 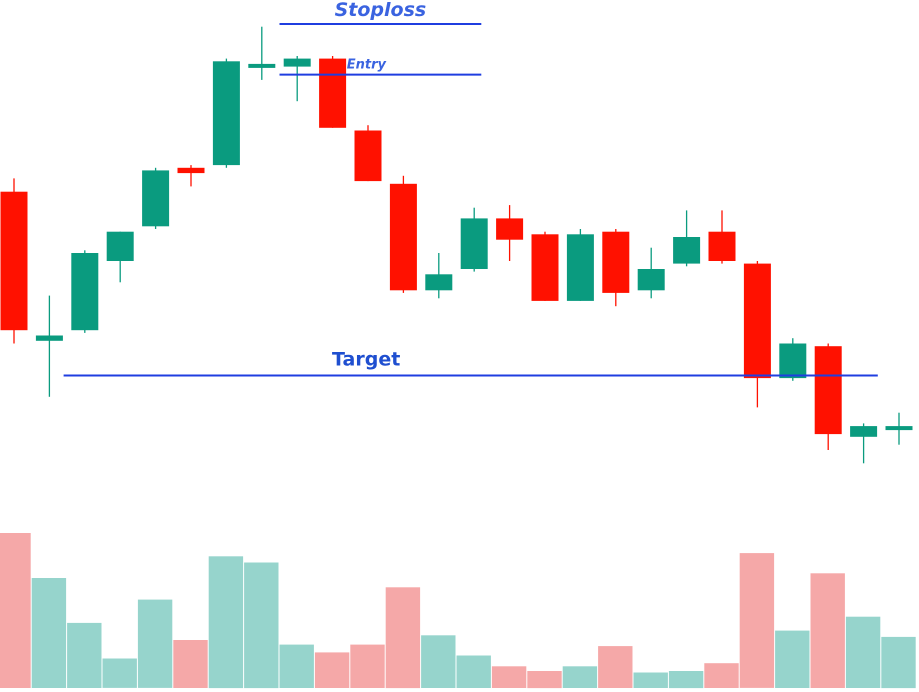 I want to click on level-labels: Stoploss Entry Target, so click(x=379, y=185).